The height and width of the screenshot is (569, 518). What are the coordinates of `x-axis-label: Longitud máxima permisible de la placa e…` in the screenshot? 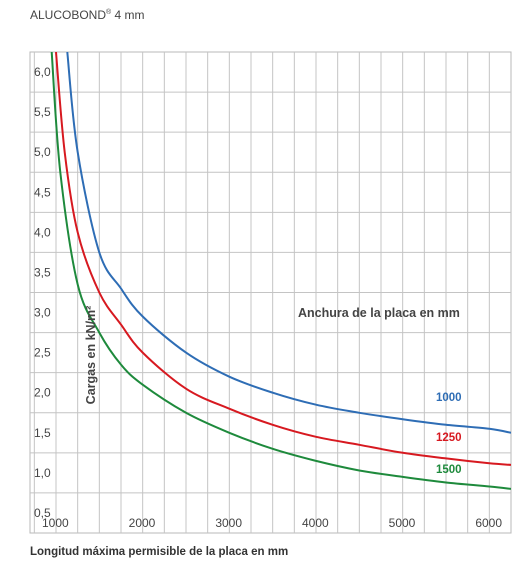 It's located at (159, 552).